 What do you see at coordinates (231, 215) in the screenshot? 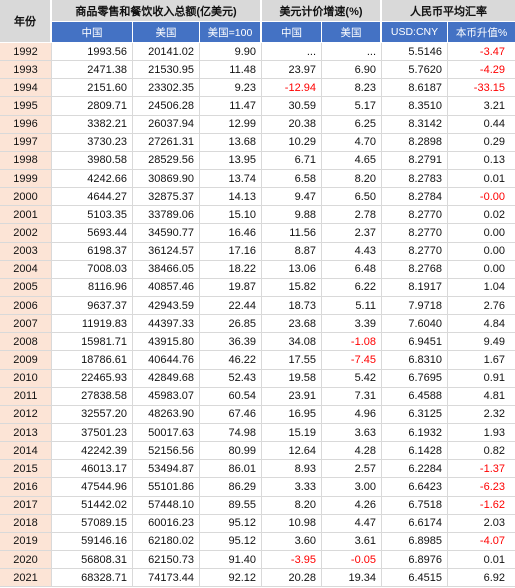
I see `china-vs-us-index-cell: 15.10` at bounding box center [231, 215].